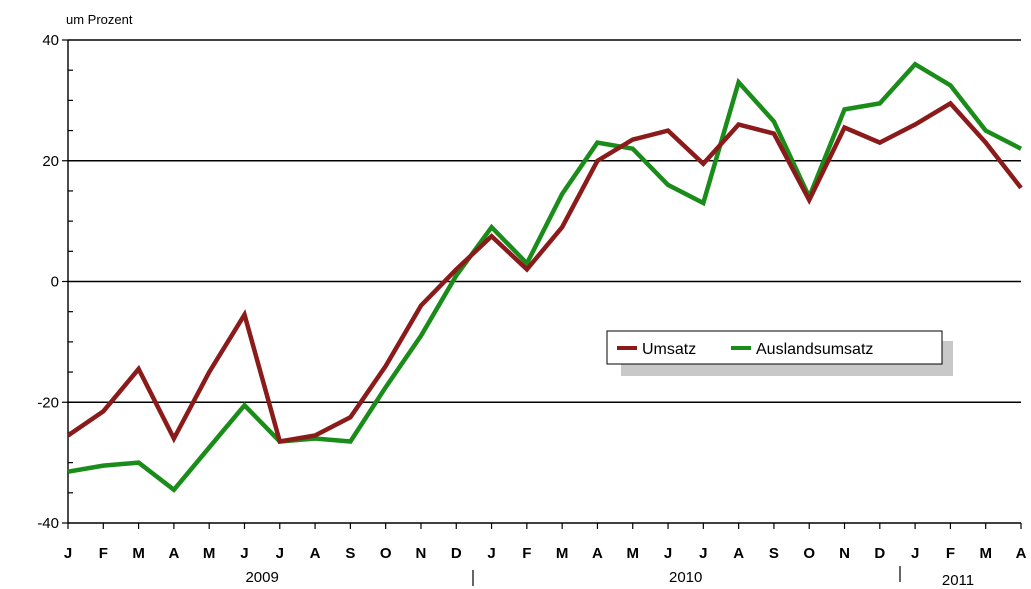 This screenshot has width=1031, height=589. I want to click on legend: Umsatz Auslandsumsatz, so click(779, 353).